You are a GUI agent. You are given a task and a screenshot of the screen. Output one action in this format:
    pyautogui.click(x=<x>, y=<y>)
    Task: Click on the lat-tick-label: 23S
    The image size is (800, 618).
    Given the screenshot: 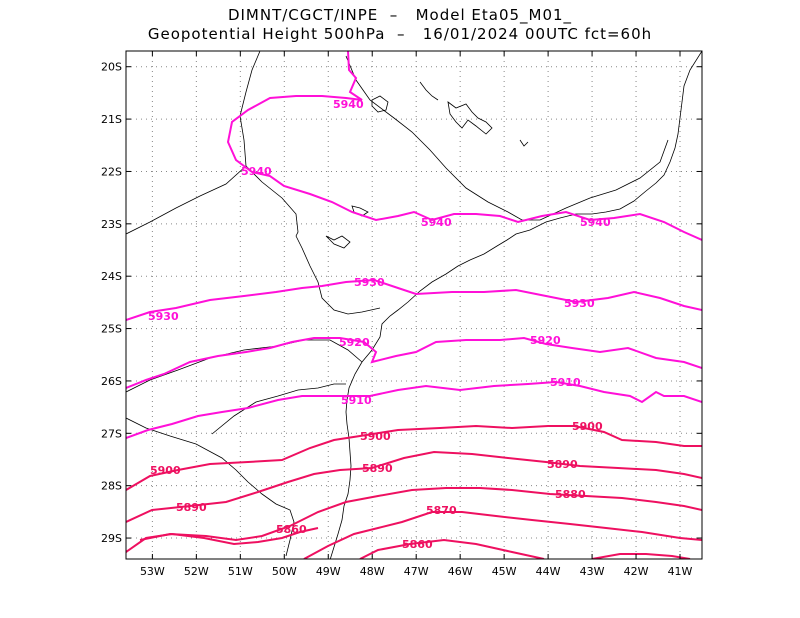 What is the action you would take?
    pyautogui.click(x=111, y=224)
    